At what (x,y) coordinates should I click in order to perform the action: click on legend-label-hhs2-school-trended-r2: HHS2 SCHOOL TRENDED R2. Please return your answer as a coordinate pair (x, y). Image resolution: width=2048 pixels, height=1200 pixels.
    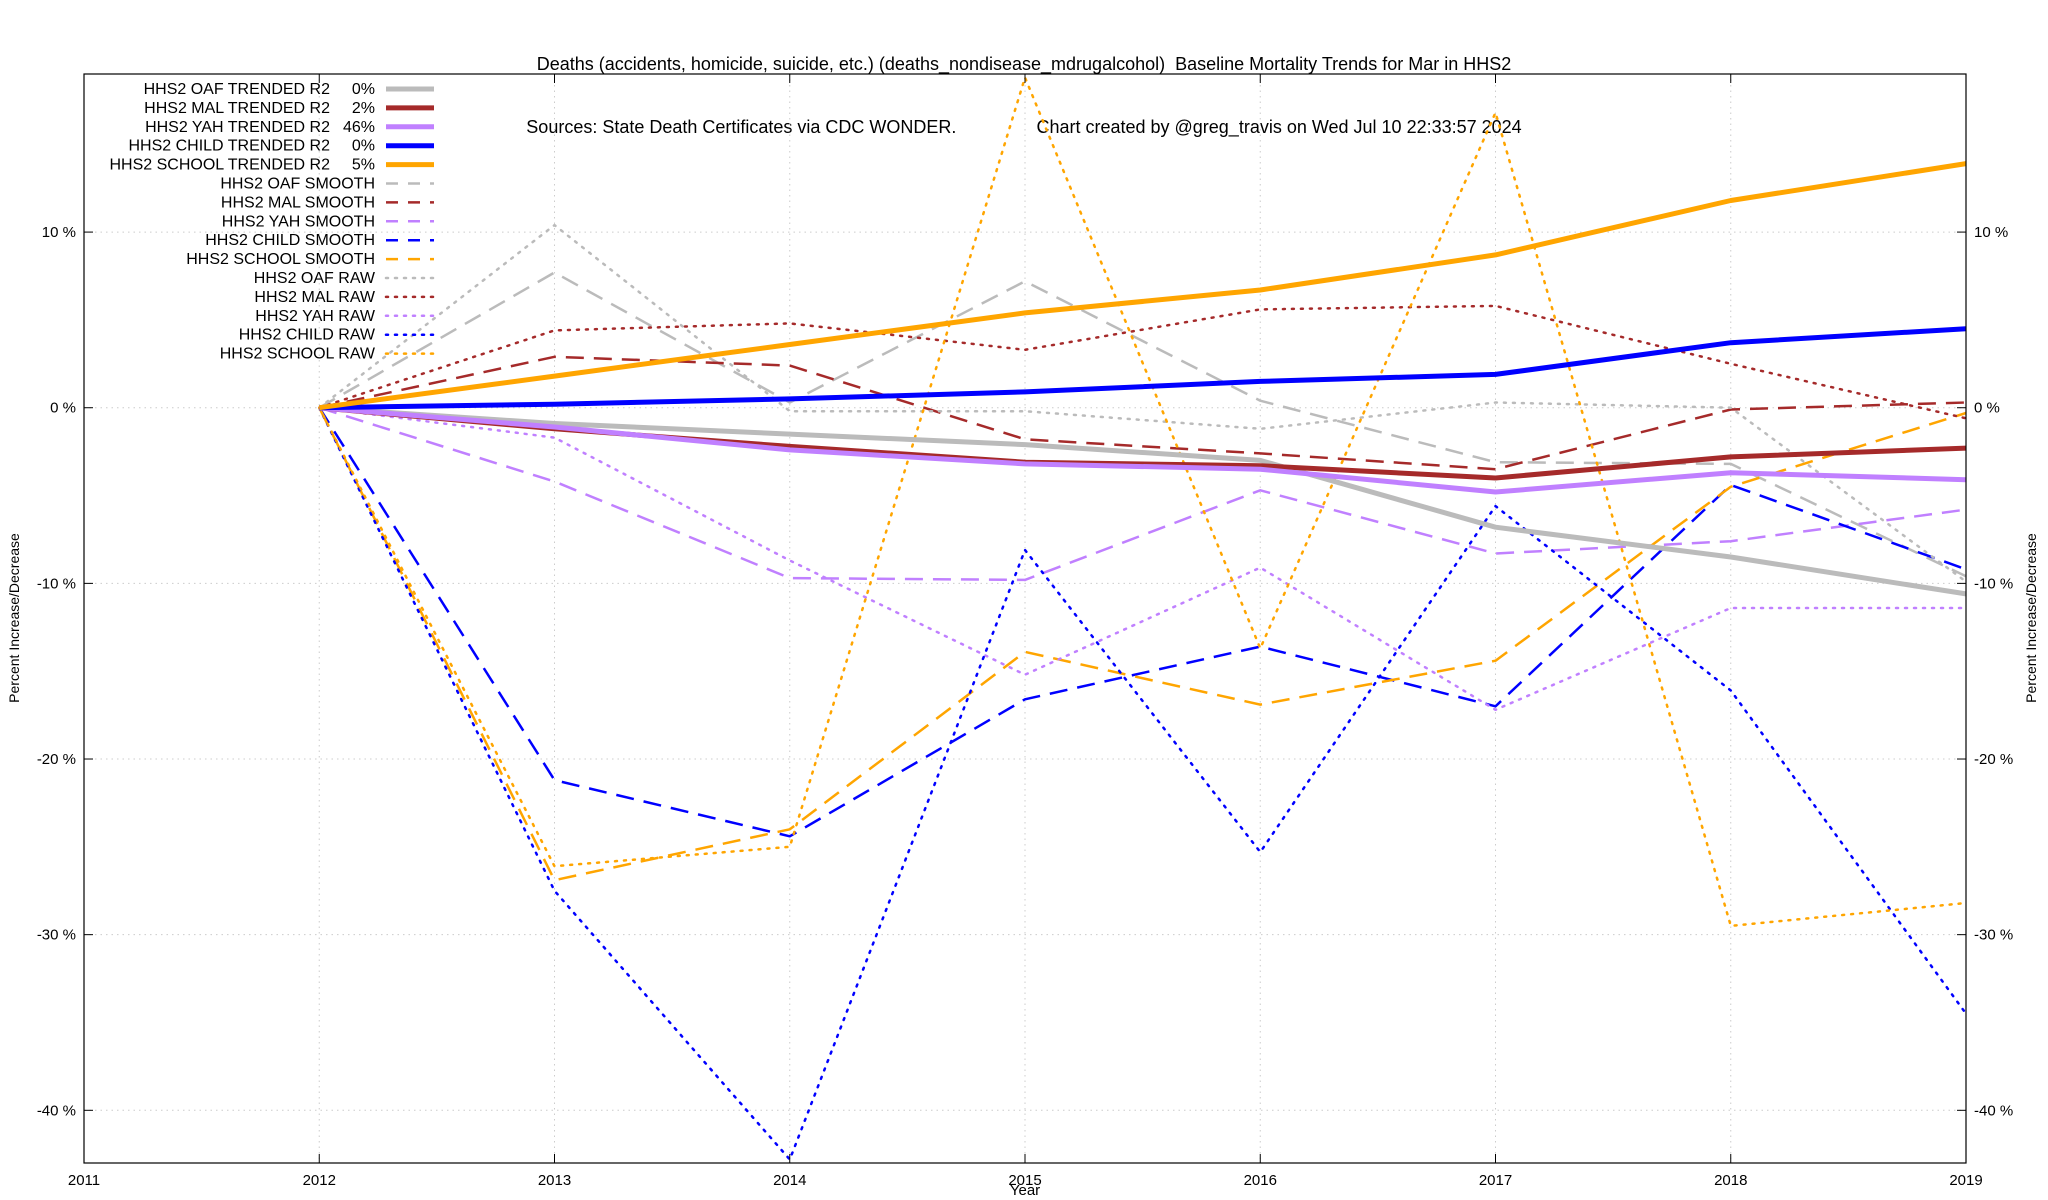
    Looking at the image, I should click on (220, 165).